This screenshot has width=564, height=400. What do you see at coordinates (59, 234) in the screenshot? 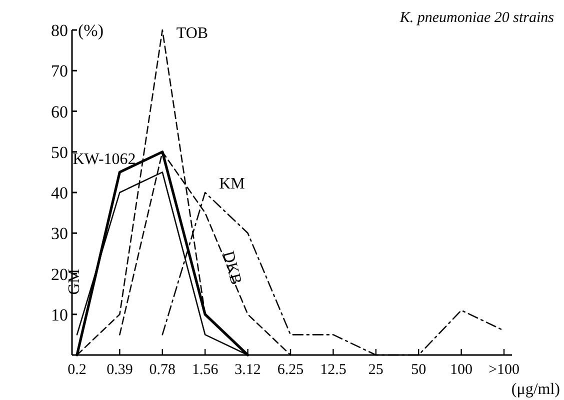
I see `y-tick-label: 30` at bounding box center [59, 234].